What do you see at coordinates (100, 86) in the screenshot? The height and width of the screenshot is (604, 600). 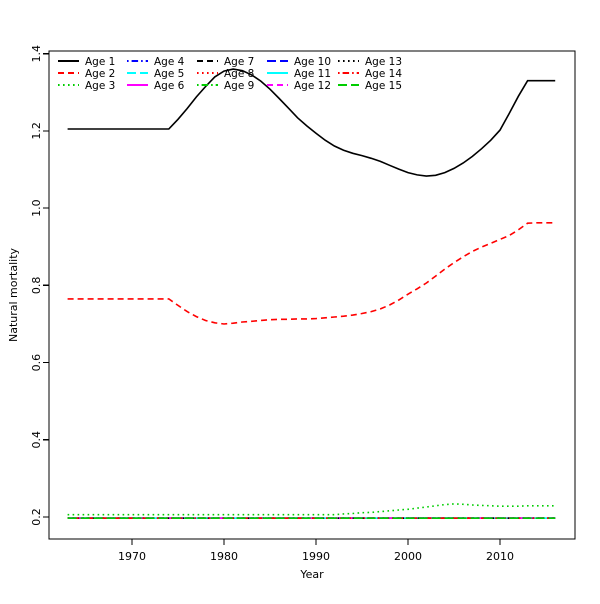 I see `legend-label-age-3: Age 3` at bounding box center [100, 86].